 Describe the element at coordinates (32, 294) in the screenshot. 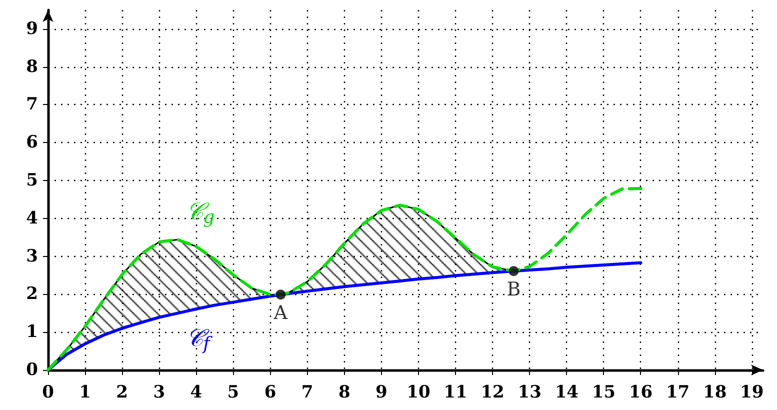

I see `y-tick-label: 2` at that location.